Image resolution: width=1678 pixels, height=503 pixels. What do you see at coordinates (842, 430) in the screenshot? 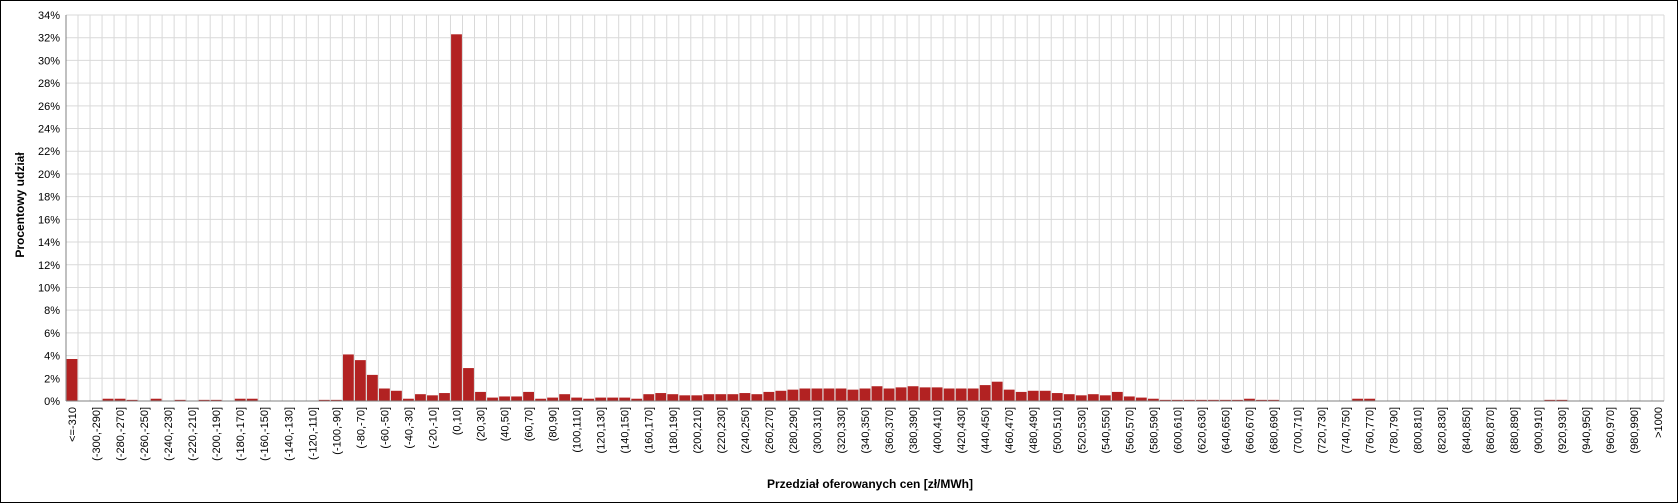
I see `x-tick-label: (320,330]` at bounding box center [842, 430].